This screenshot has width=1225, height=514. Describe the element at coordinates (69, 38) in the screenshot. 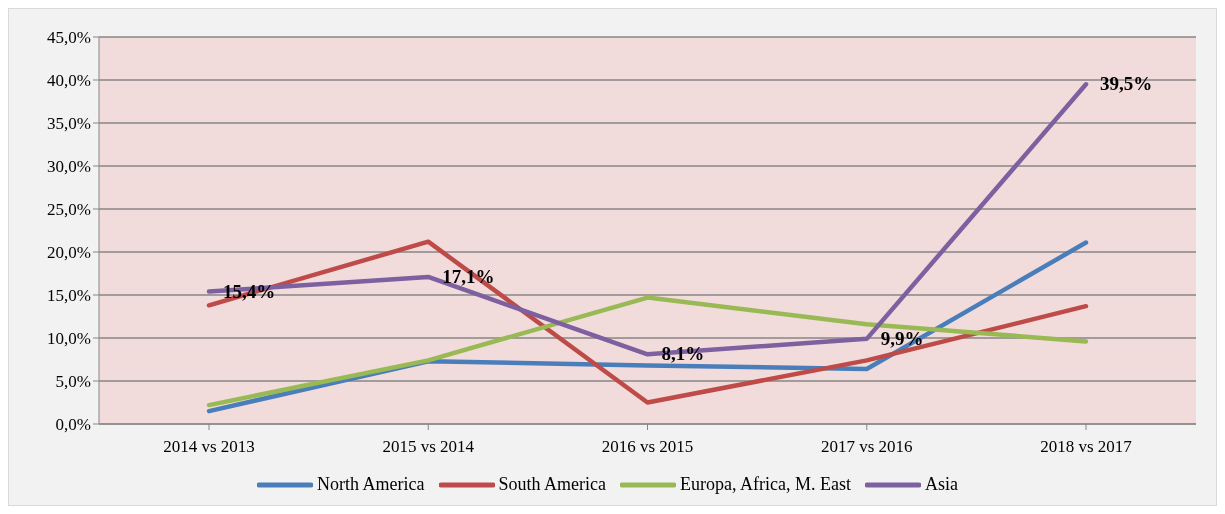

I see `y-tick-label: 45,0%` at that location.